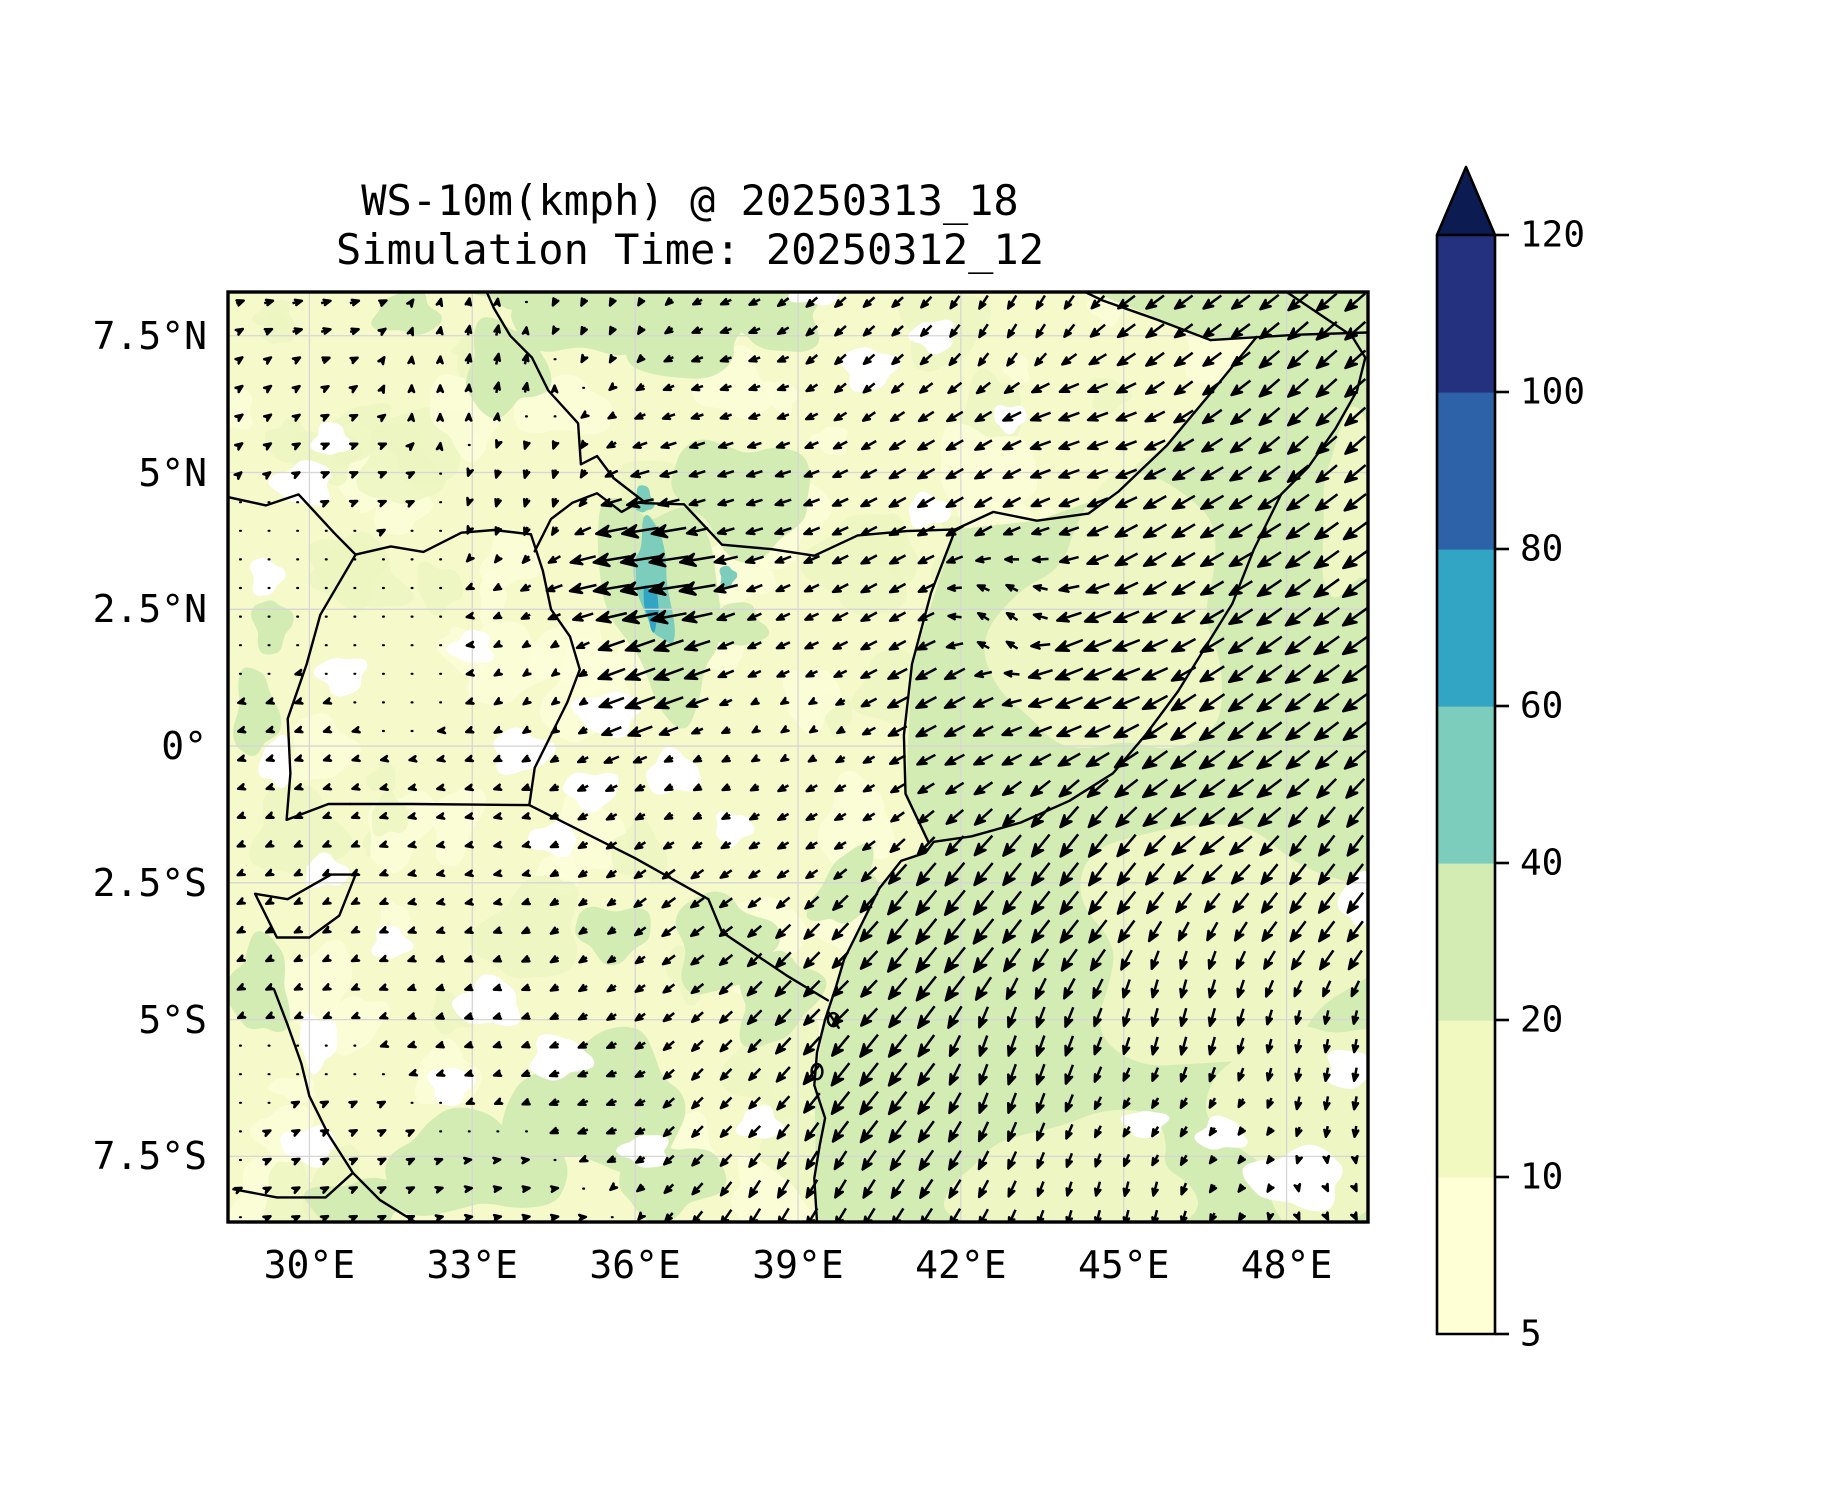 The width and height of the screenshot is (1833, 1500). What do you see at coordinates (149, 1156) in the screenshot?
I see `y-tick-label: 7.5°S` at bounding box center [149, 1156].